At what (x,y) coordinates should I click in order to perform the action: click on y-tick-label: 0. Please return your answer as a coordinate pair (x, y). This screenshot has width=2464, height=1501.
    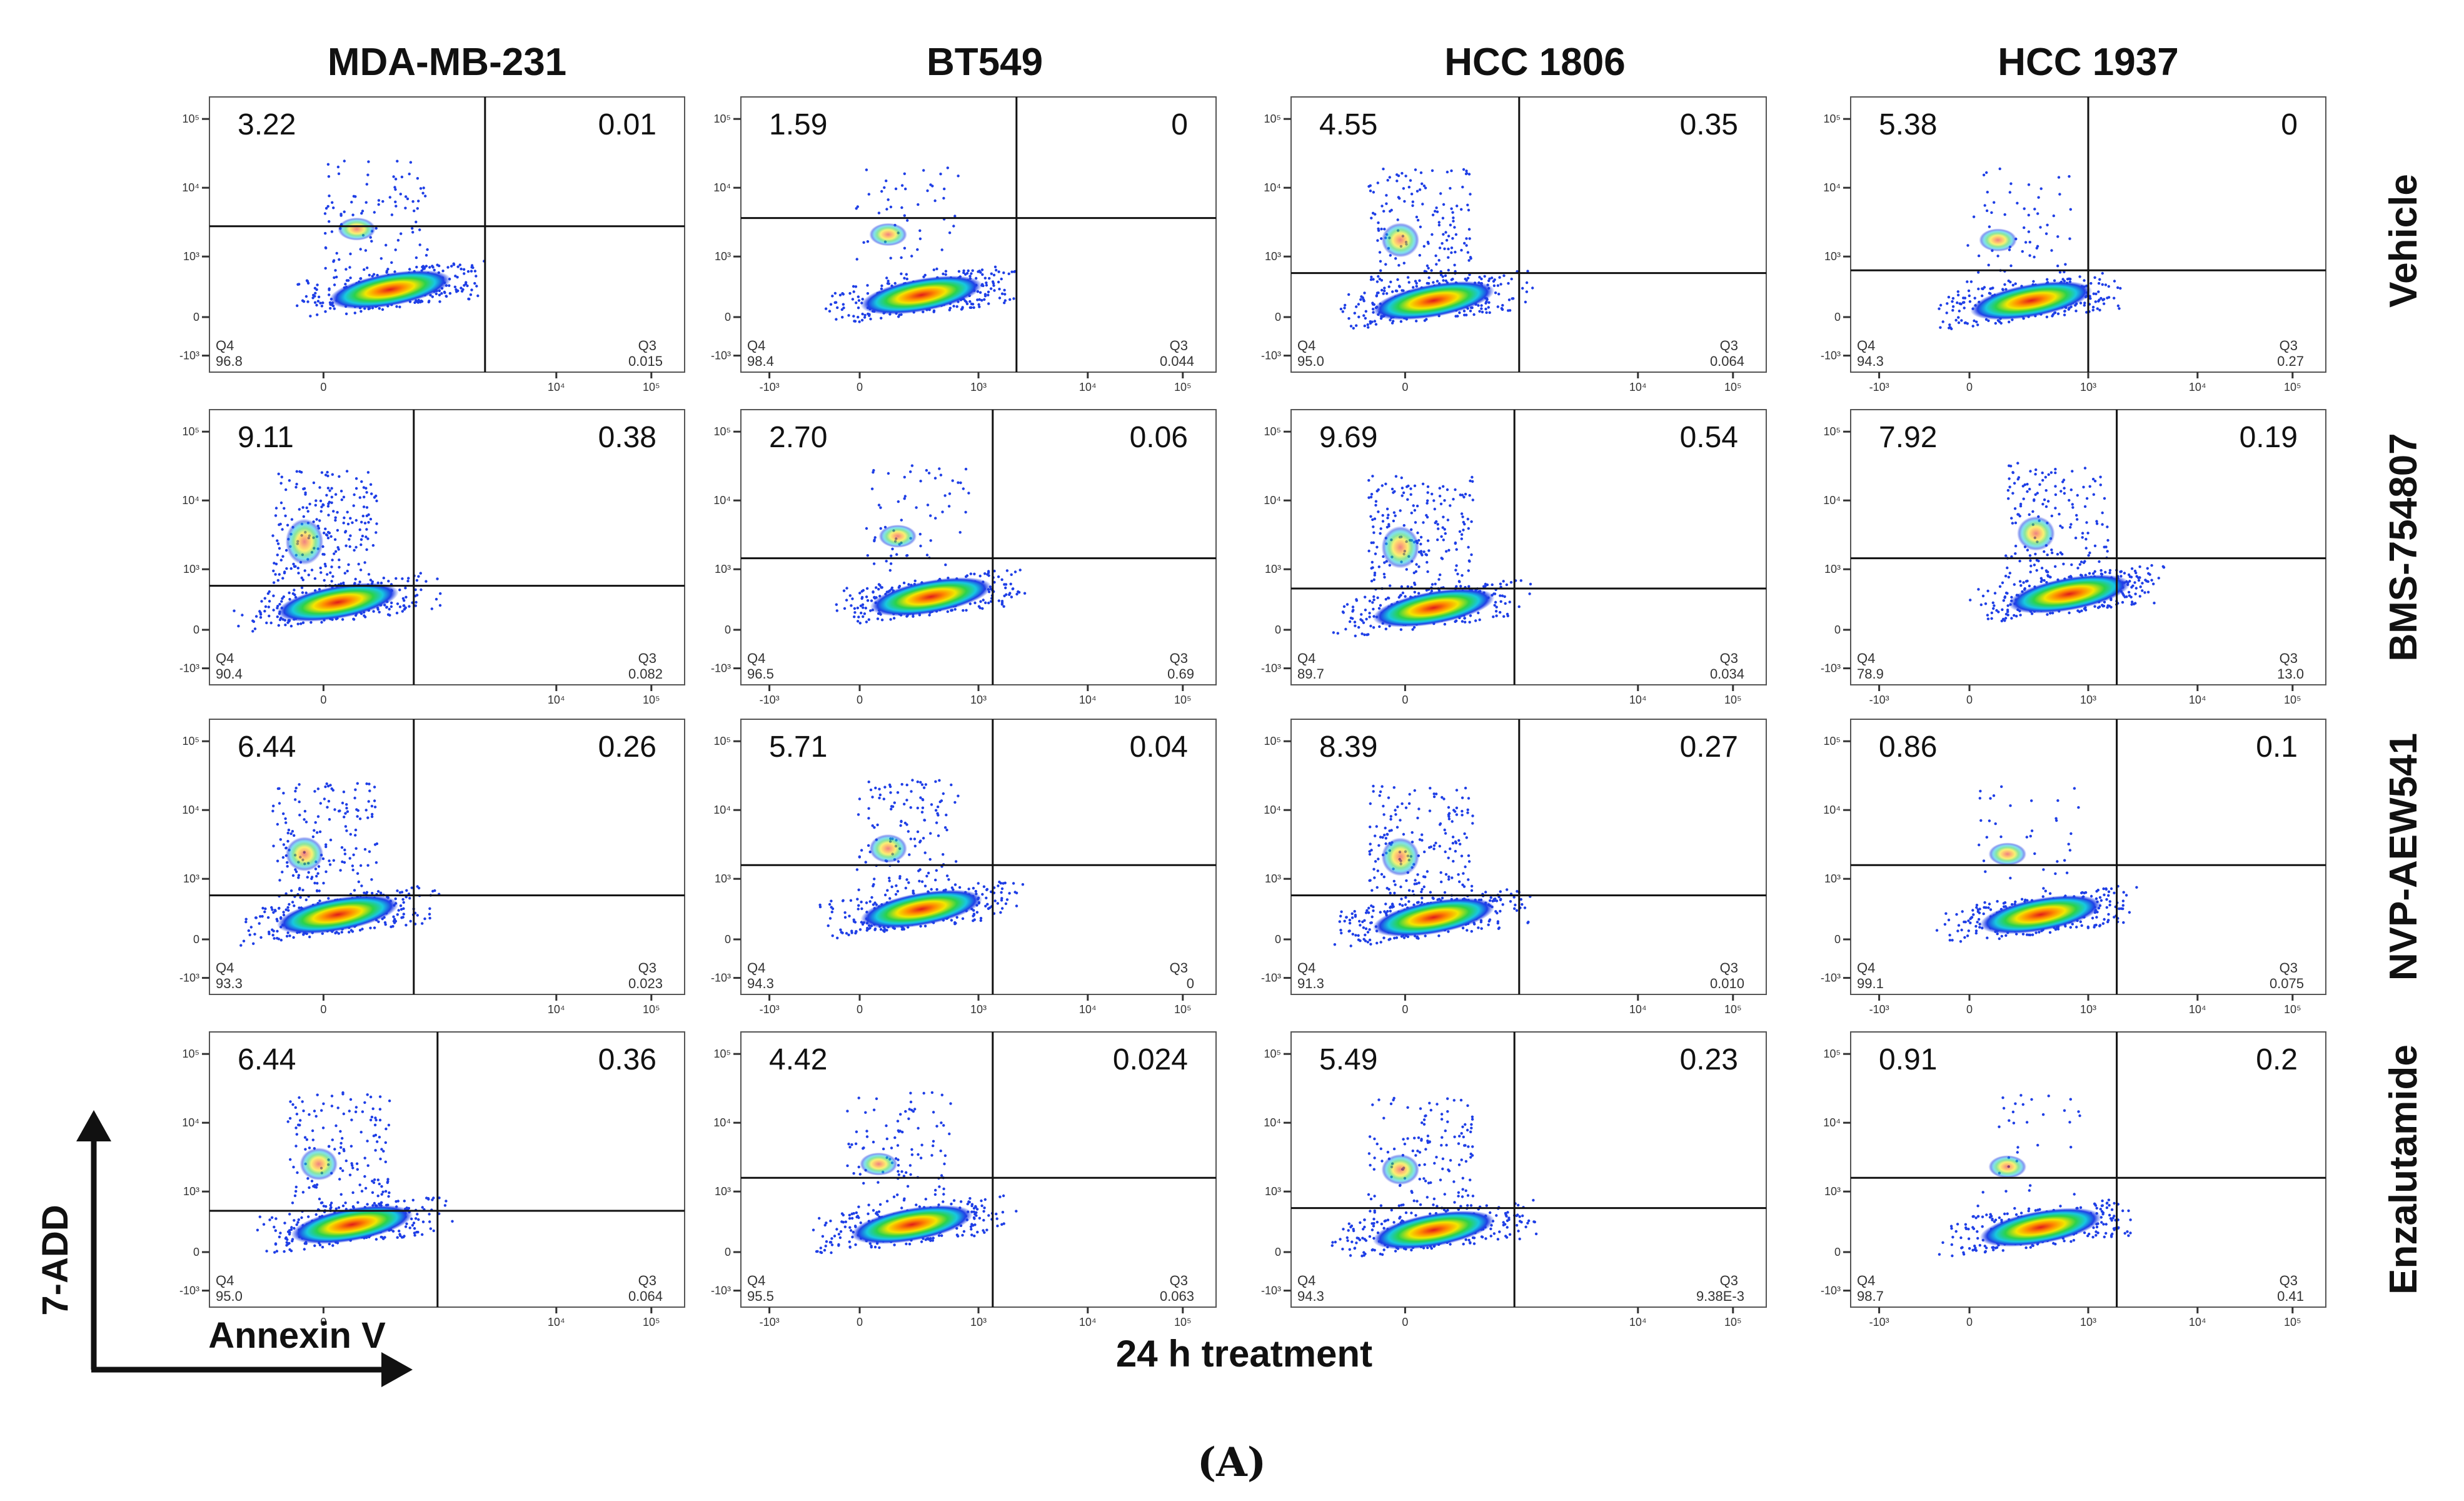
    Looking at the image, I should click on (196, 630).